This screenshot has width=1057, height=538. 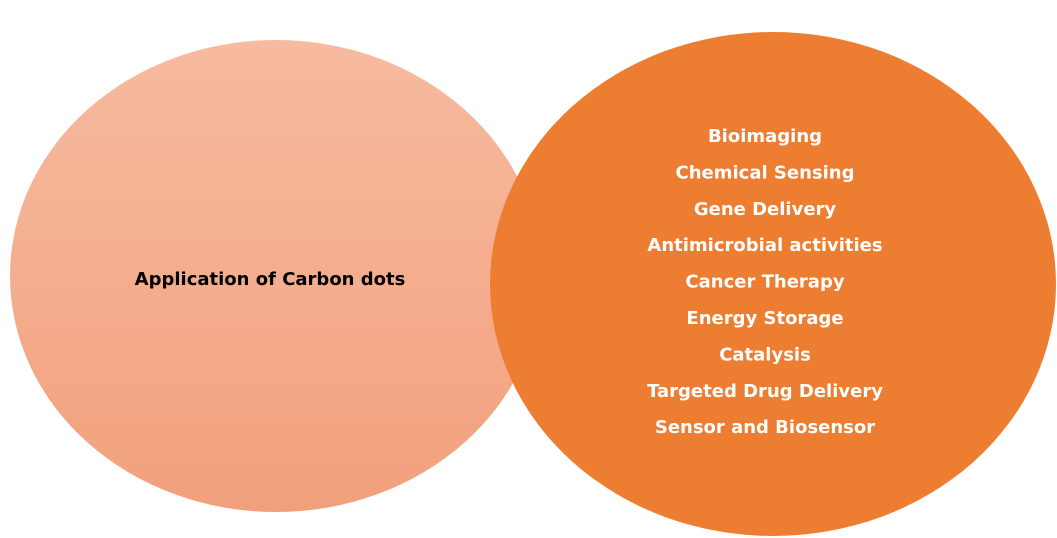 What do you see at coordinates (765, 391) in the screenshot?
I see `application-item: Targeted Drug Delivery` at bounding box center [765, 391].